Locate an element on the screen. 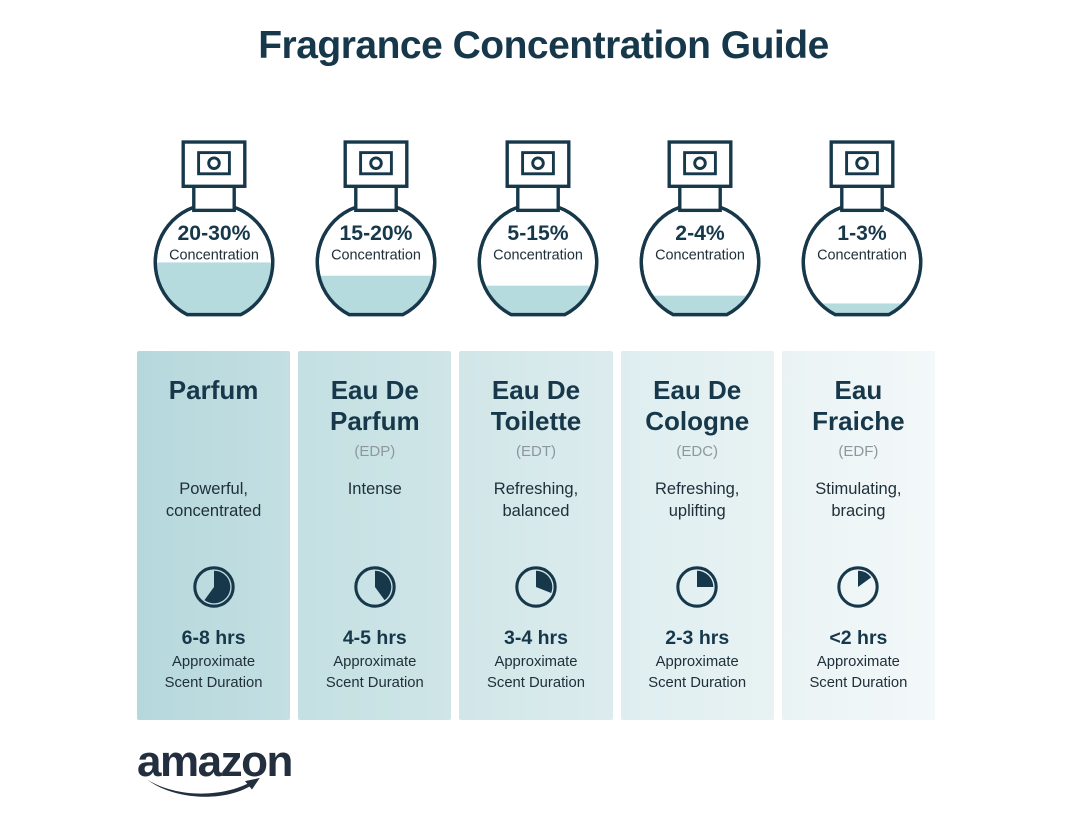 This screenshot has width=1087, height=829. category-name: Eau De Toilette is located at coordinates (536, 406).